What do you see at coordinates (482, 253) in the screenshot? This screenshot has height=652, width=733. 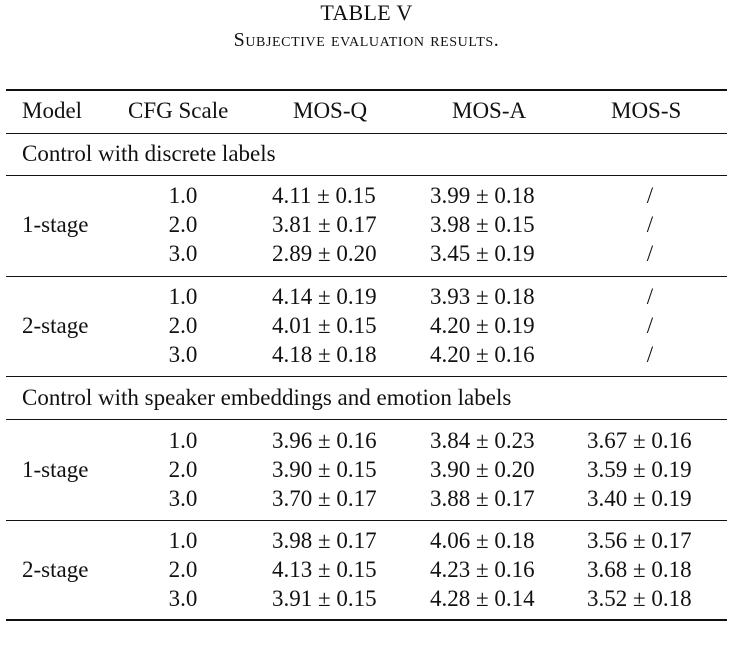 I see `mos-a-cell: 3.45 ± 0.19` at bounding box center [482, 253].